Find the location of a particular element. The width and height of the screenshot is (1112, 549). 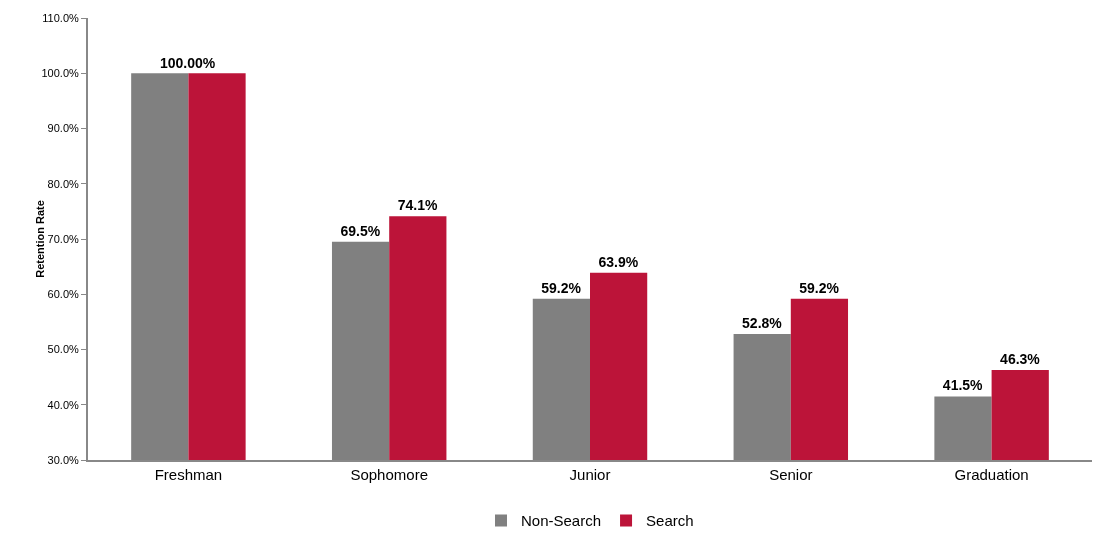

y-tick-label: 110.0% is located at coordinates (61, 17).